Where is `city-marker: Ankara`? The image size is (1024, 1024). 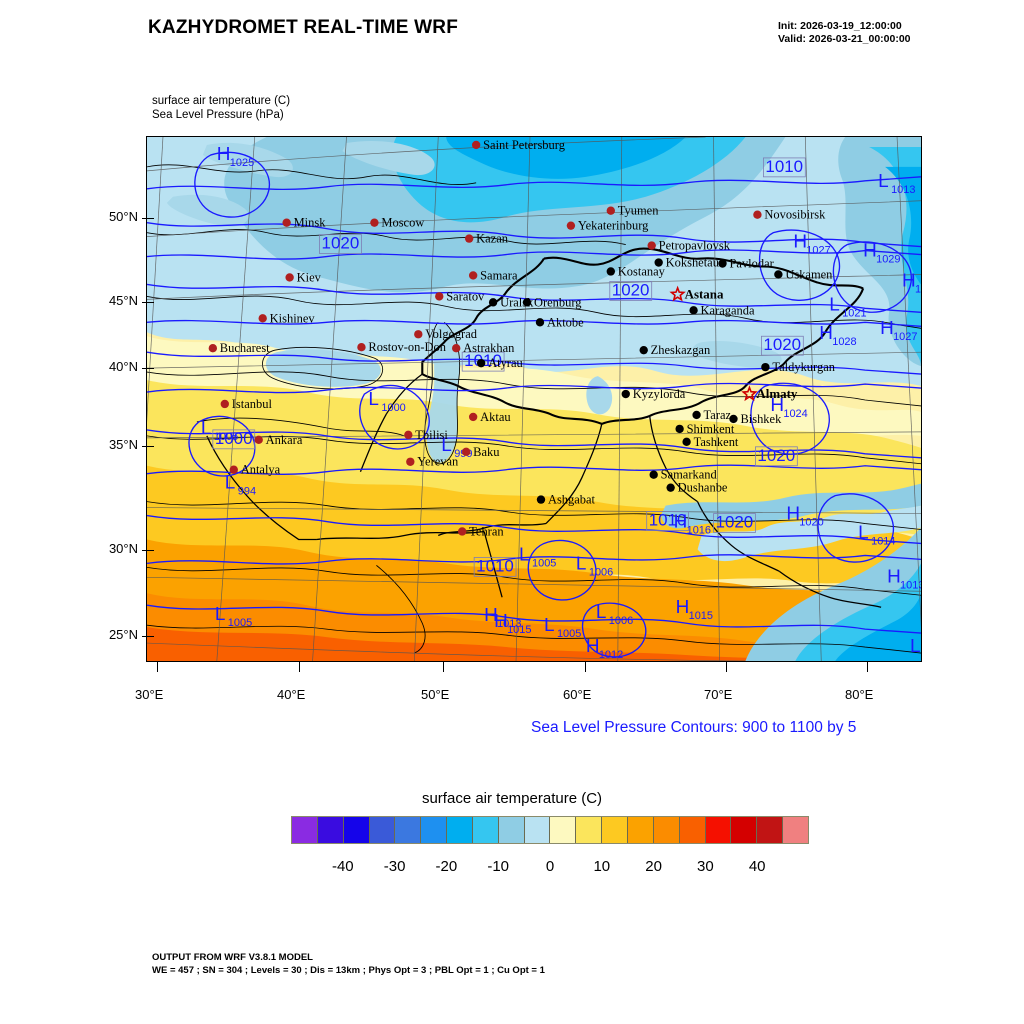
city-marker: Ankara is located at coordinates (278, 440).